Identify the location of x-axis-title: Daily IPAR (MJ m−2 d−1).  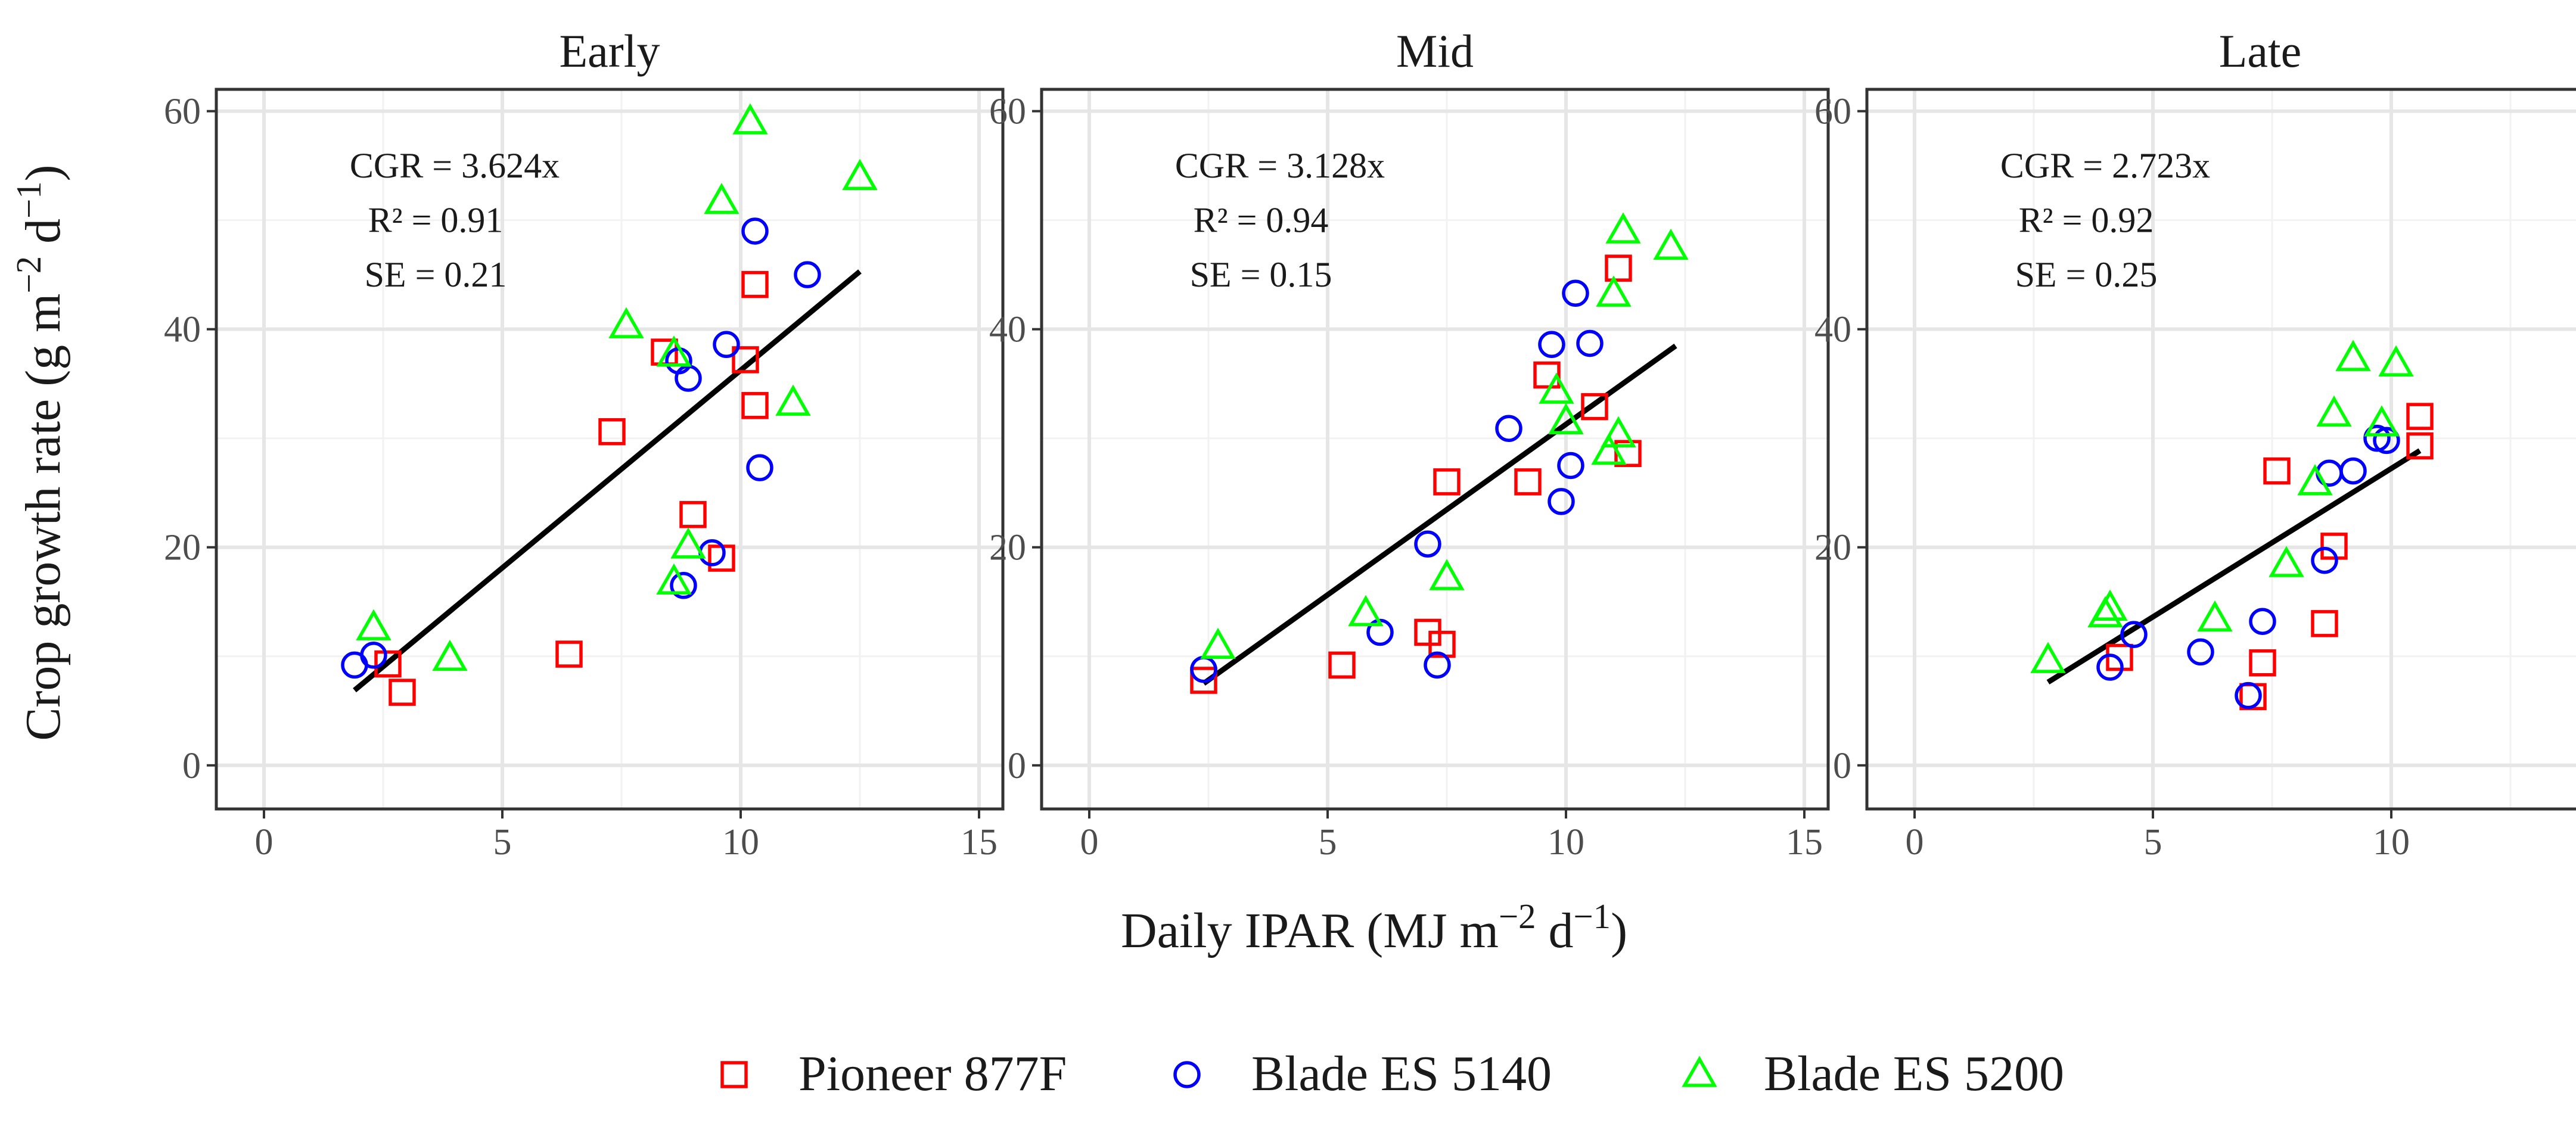
(1374, 928).